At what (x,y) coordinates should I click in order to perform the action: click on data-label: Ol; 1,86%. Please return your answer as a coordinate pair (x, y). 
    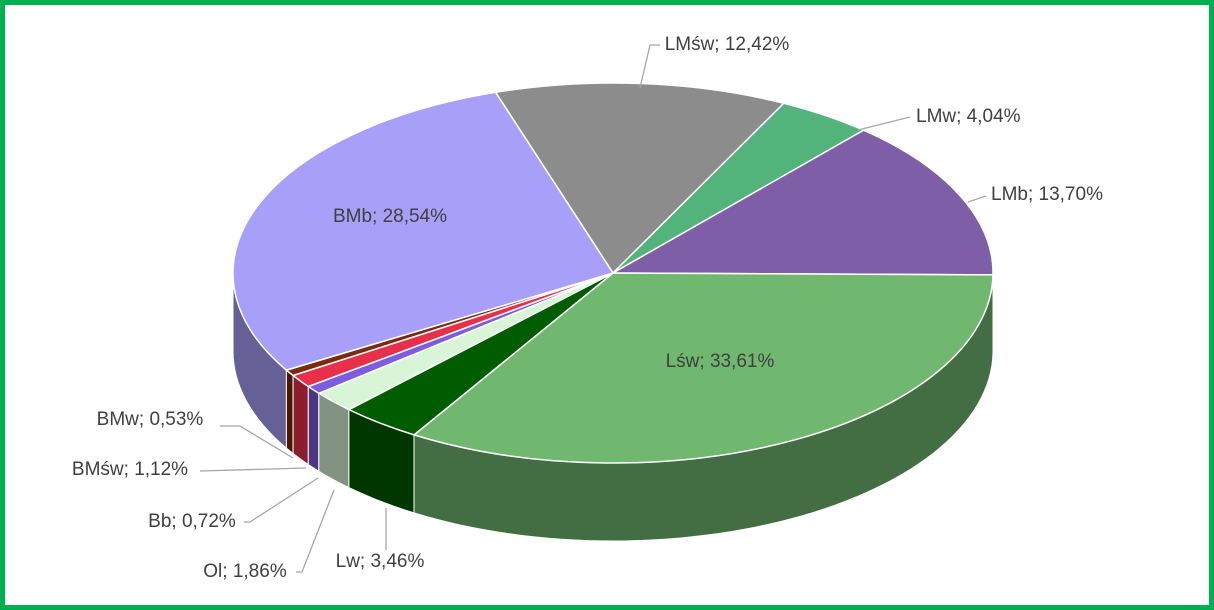
    Looking at the image, I should click on (245, 571).